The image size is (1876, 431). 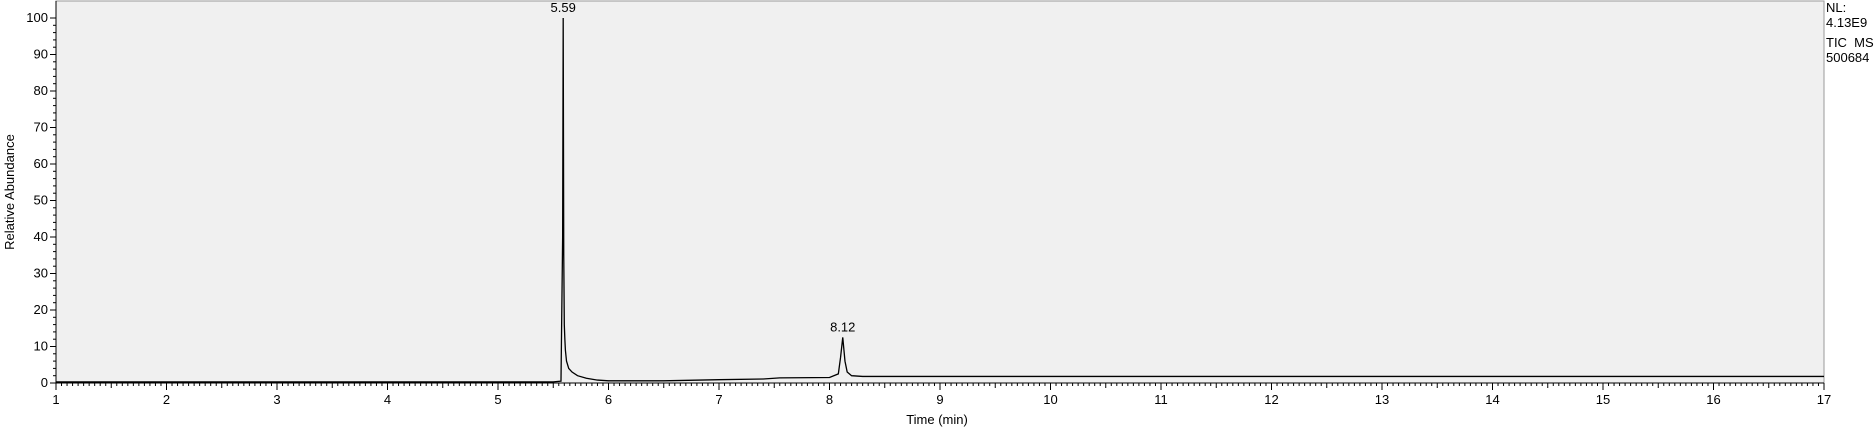 What do you see at coordinates (37, 17) in the screenshot?
I see `y-tick-label: 100` at bounding box center [37, 17].